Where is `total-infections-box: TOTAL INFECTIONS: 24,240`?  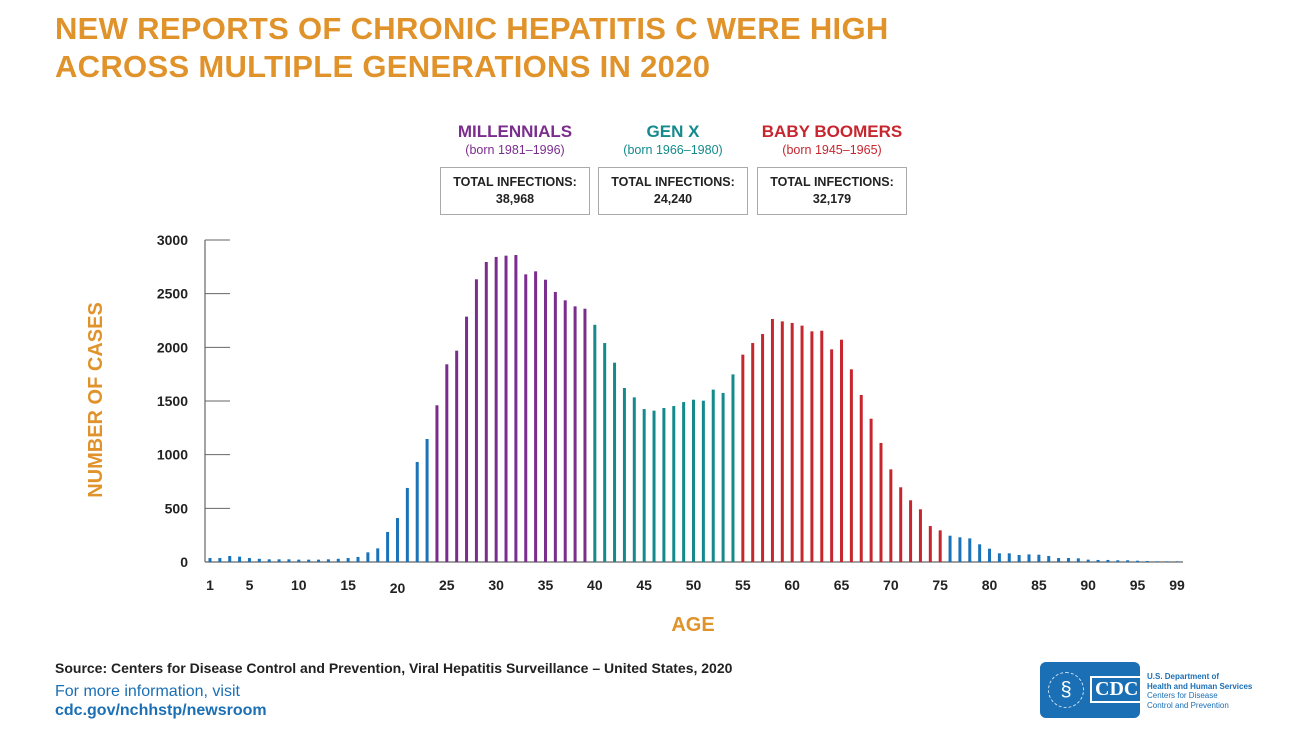 total-infections-box: TOTAL INFECTIONS: 24,240 is located at coordinates (673, 191).